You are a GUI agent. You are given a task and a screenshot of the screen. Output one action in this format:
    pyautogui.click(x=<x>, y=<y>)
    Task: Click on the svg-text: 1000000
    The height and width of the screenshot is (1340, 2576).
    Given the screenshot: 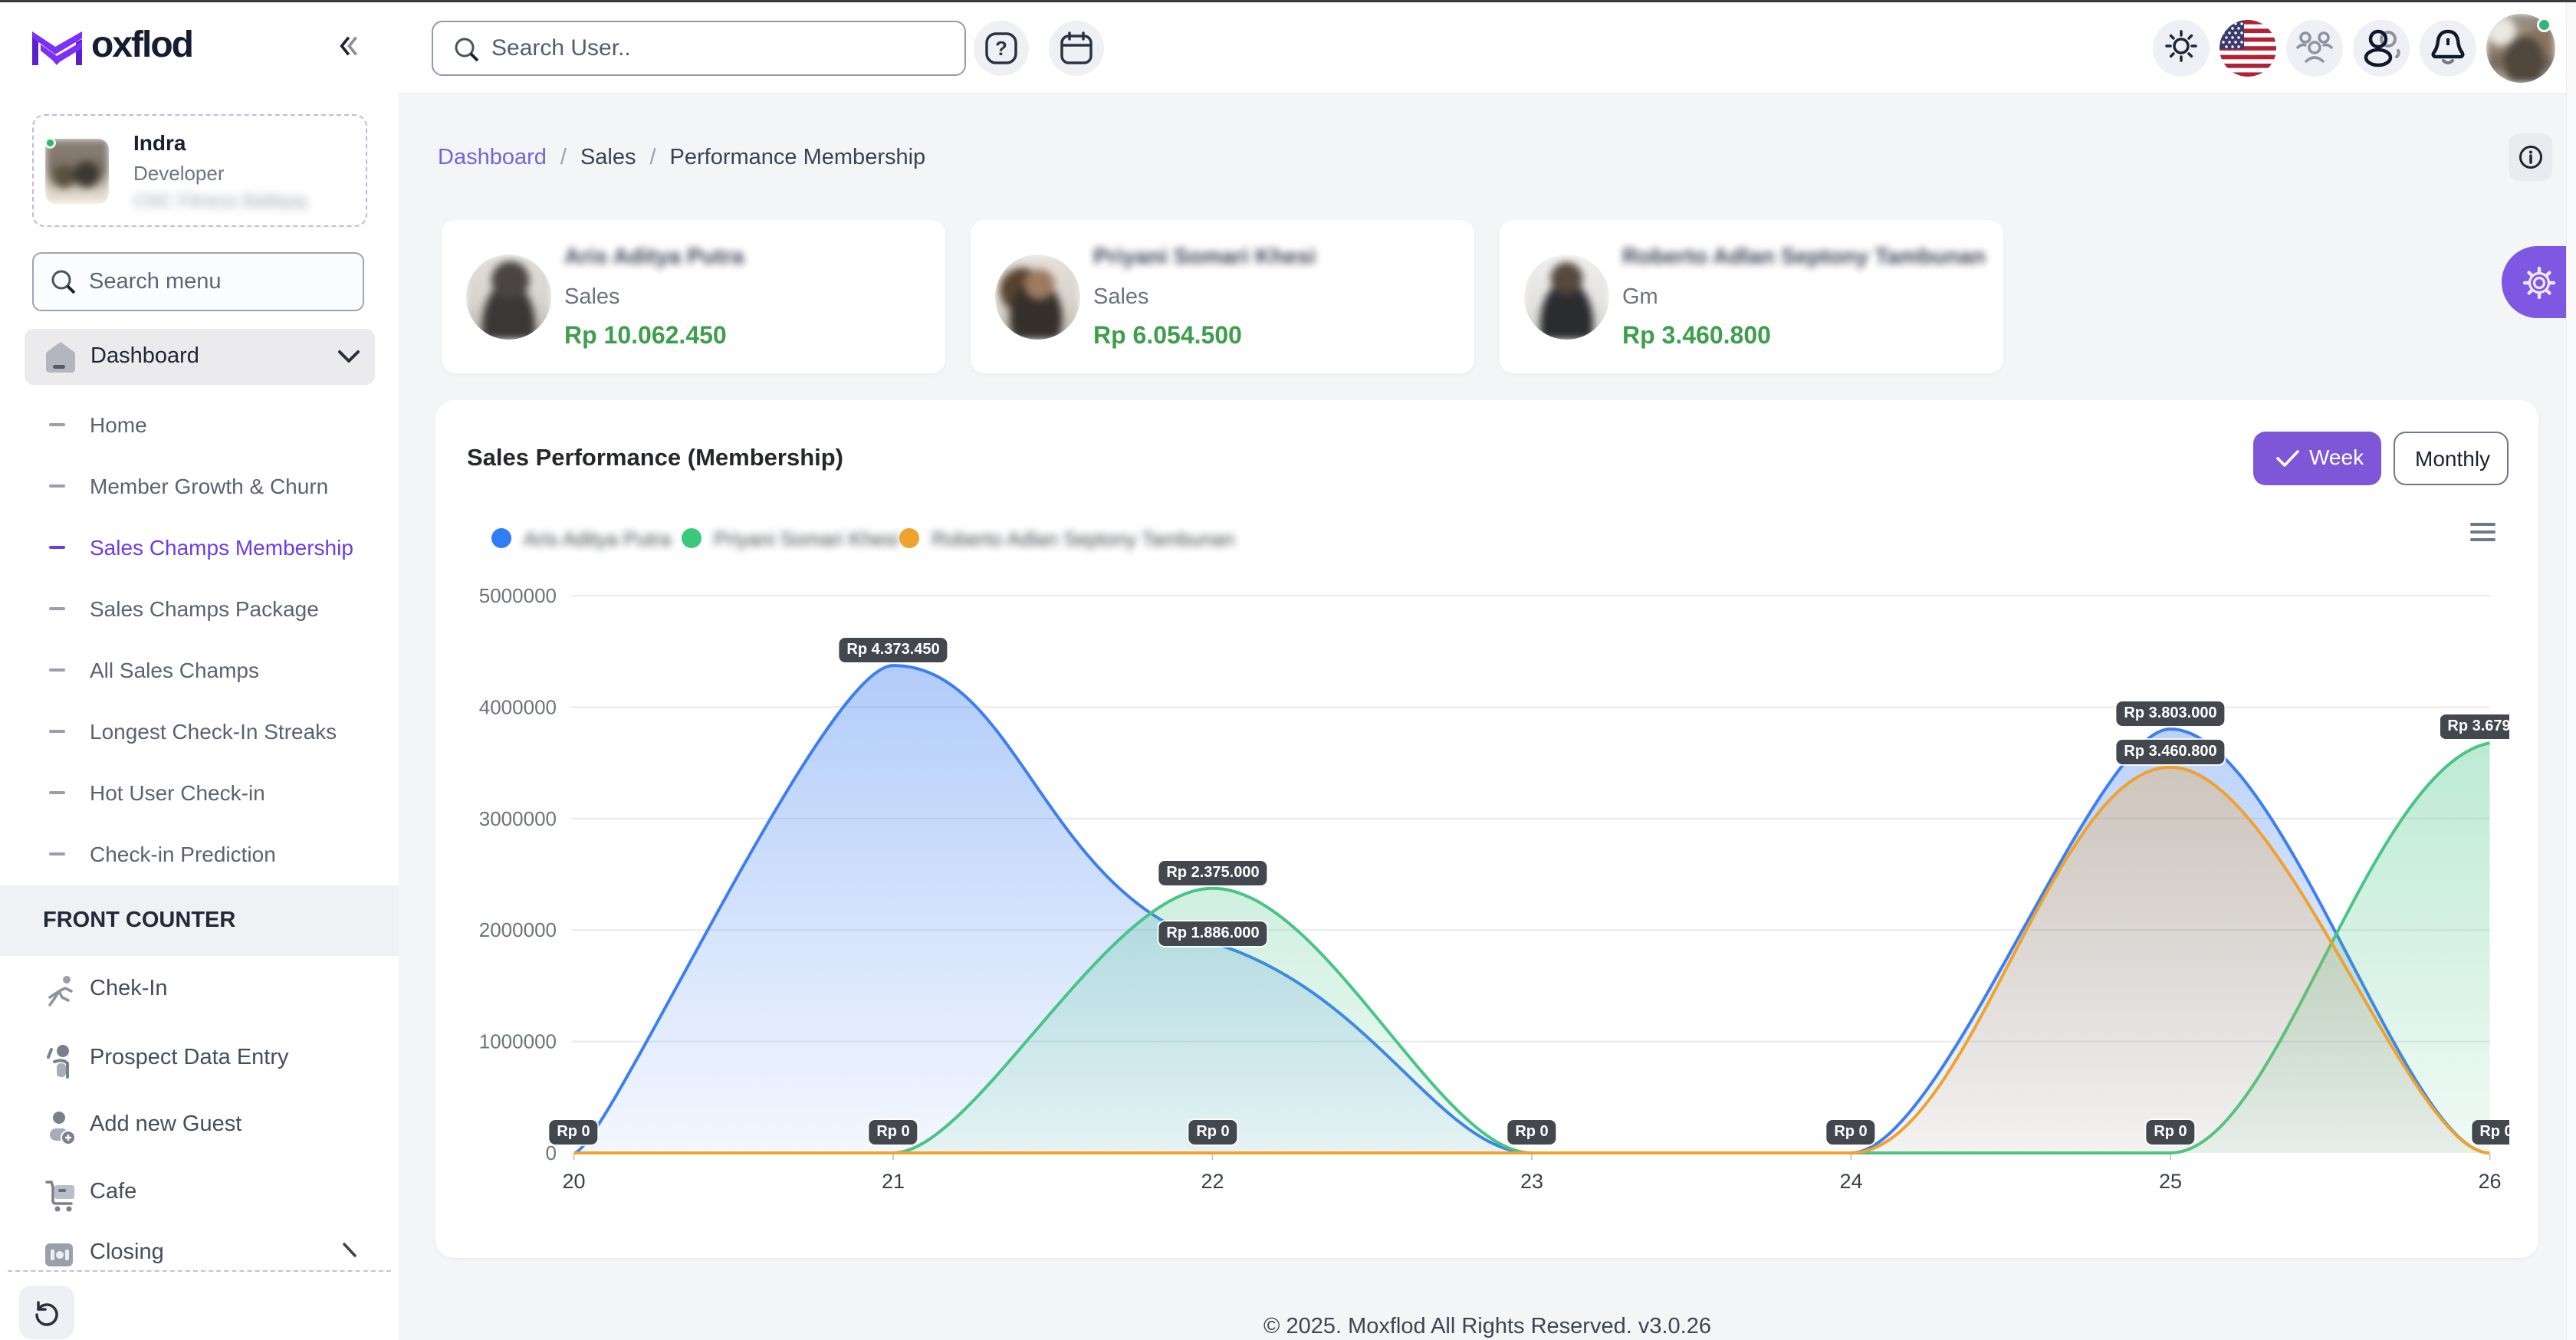 What is the action you would take?
    pyautogui.click(x=518, y=1041)
    